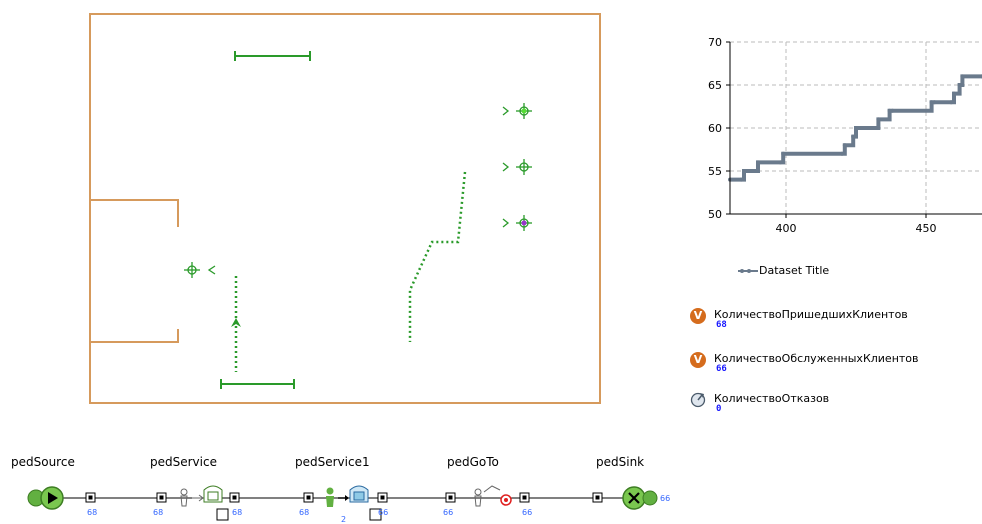 The width and height of the screenshot is (982, 524). What do you see at coordinates (721, 325) in the screenshot?
I see `variable-value: 68` at bounding box center [721, 325].